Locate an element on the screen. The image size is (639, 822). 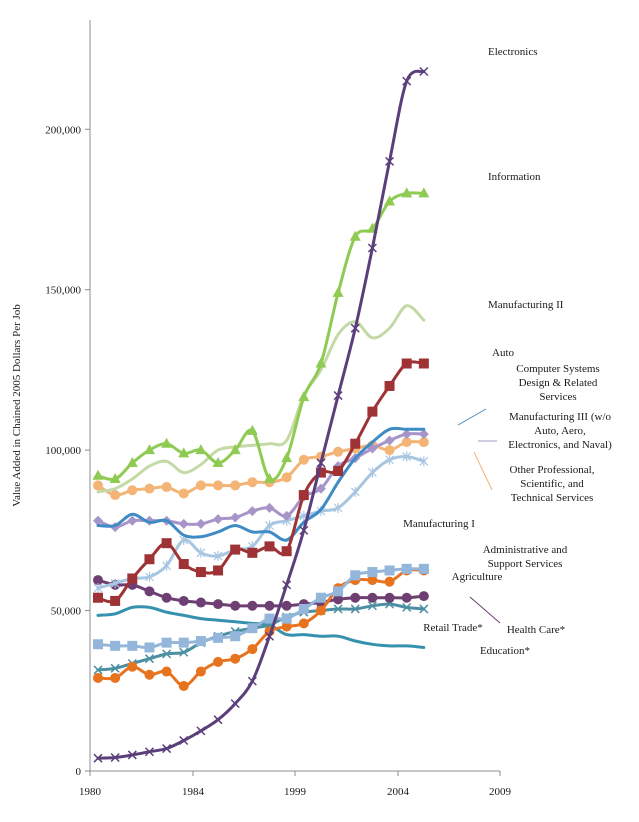
y-tick-label: 200,000 is located at coordinates (63, 130).